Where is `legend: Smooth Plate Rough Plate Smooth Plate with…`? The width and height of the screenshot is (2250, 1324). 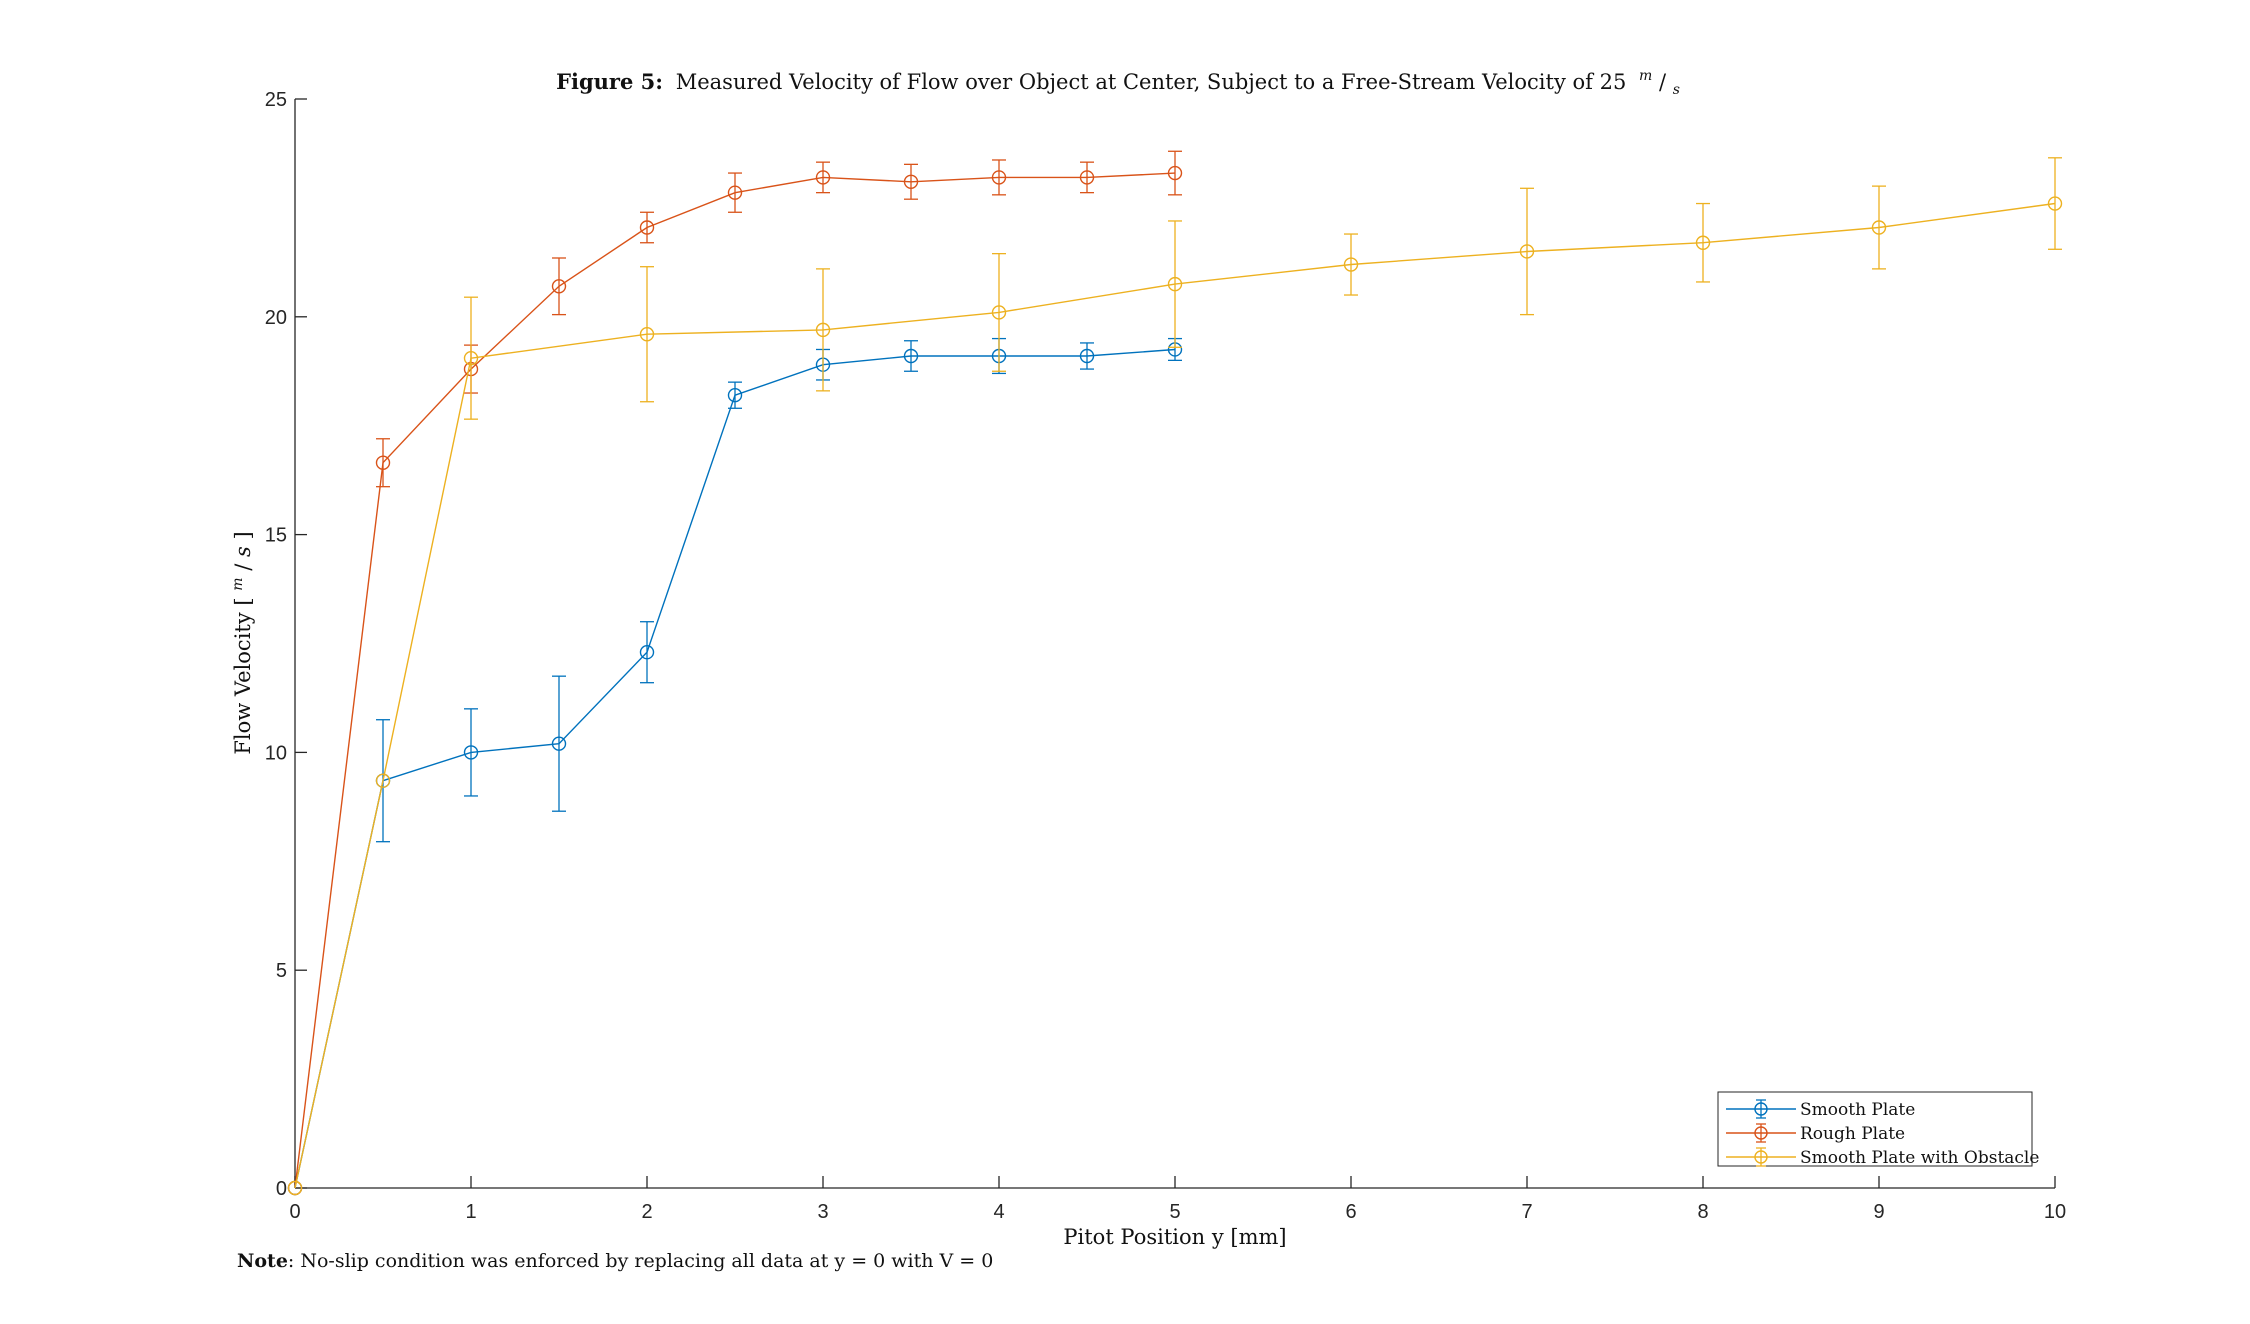 legend: Smooth Plate Rough Plate Smooth Plate with… is located at coordinates (1878, 1129).